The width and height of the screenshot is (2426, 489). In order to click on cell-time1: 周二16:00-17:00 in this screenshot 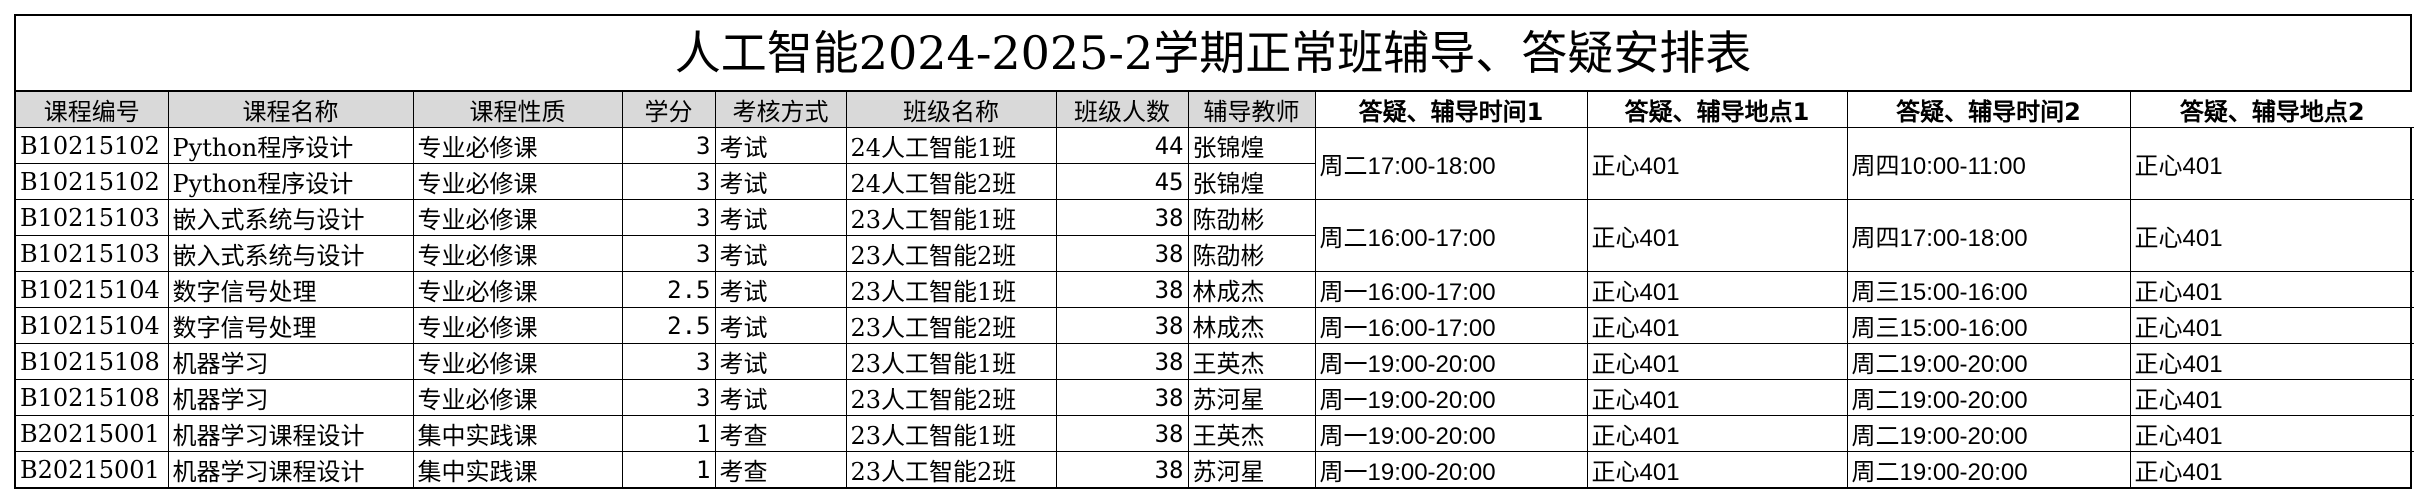, I will do `click(1451, 235)`.